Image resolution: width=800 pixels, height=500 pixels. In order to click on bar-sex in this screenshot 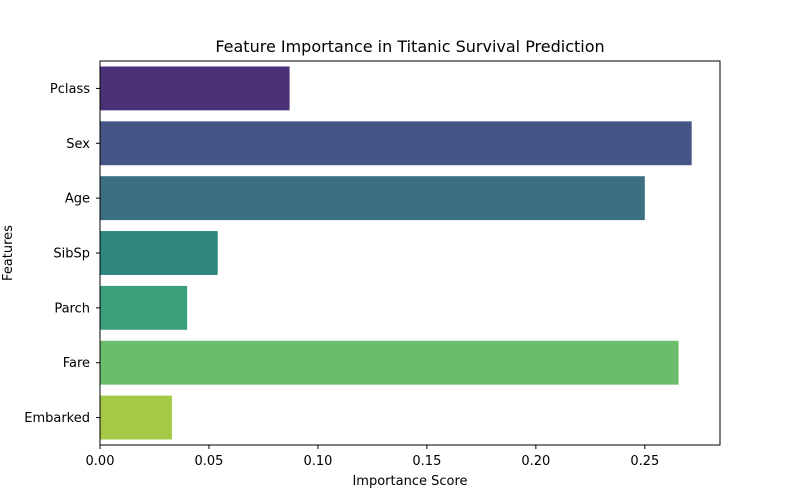, I will do `click(396, 143)`.